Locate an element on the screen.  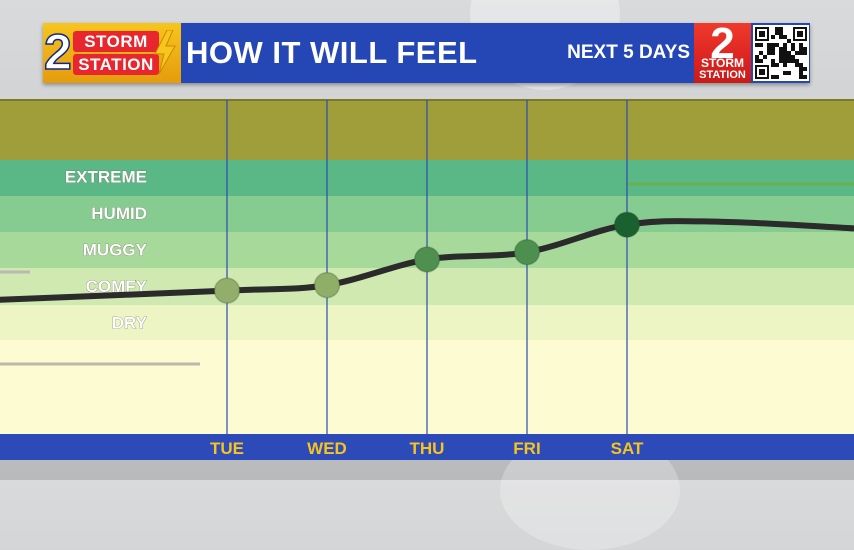
logo-channel-number: 2 is located at coordinates (57, 52).